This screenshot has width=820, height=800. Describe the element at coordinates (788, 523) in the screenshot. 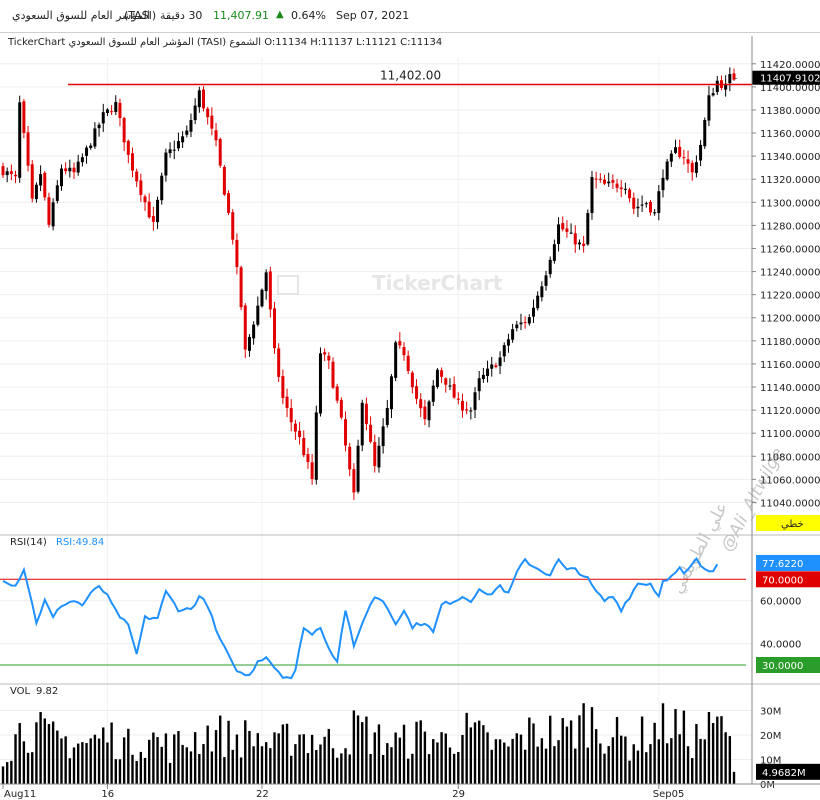

I see `drawing-tool-badge` at that location.